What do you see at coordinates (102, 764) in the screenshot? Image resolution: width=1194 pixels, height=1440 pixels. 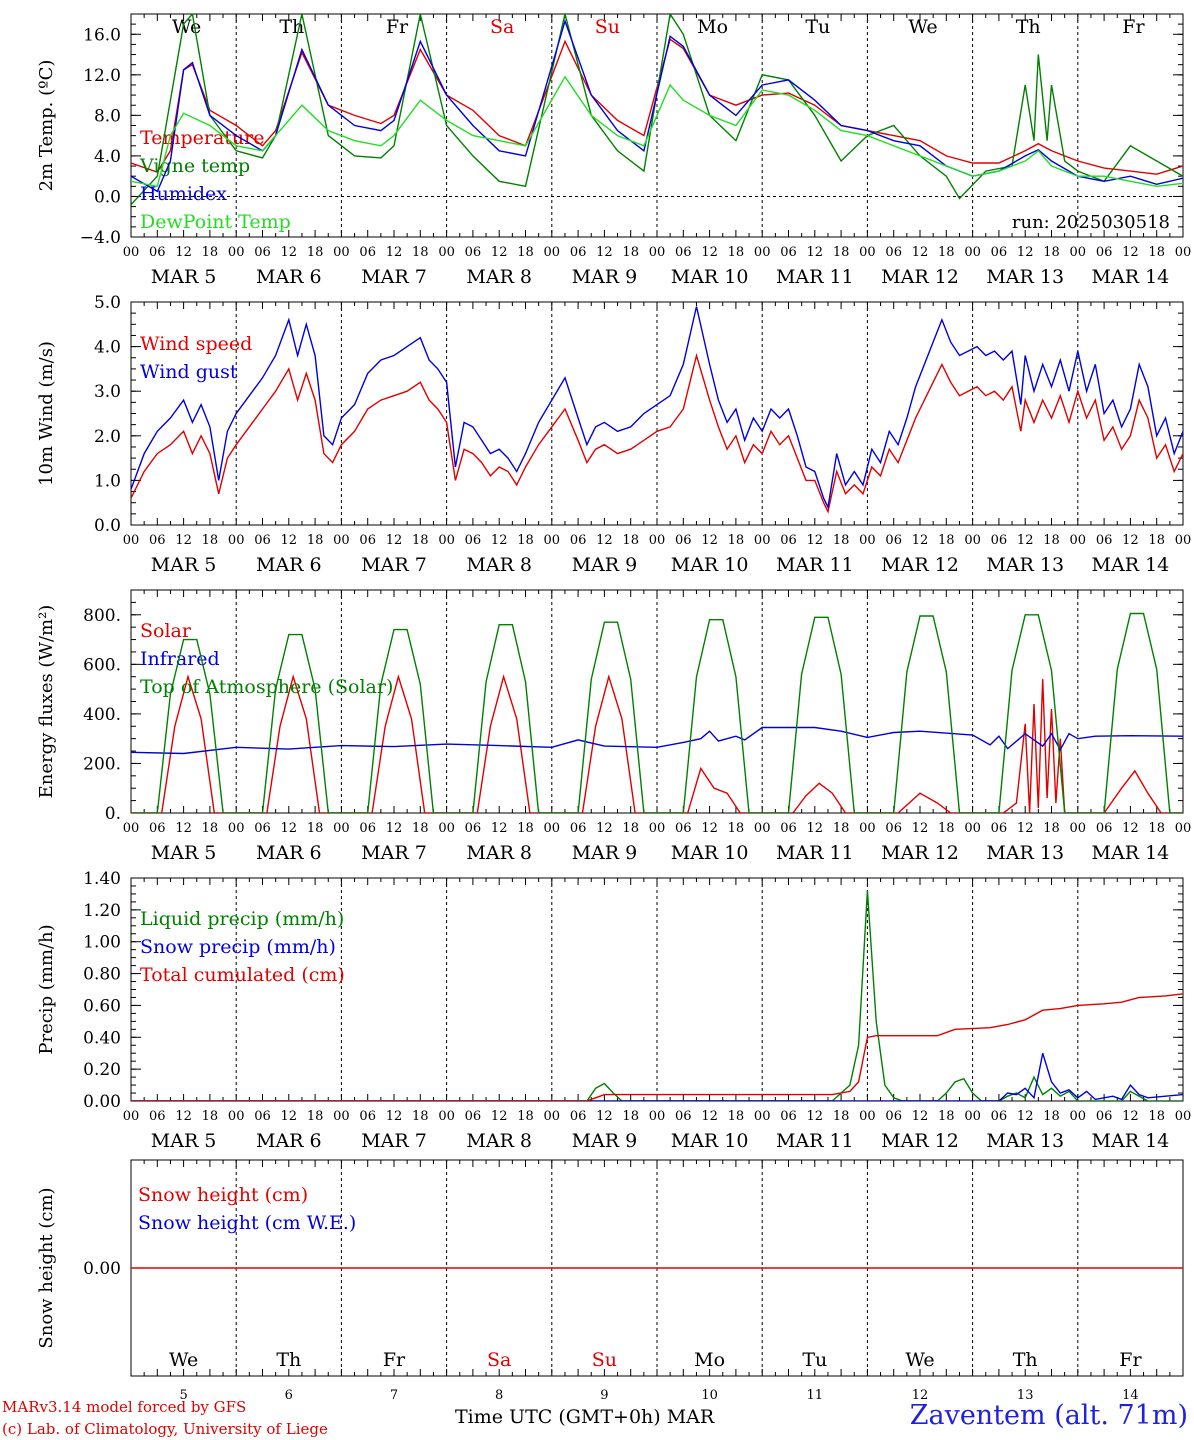 I see `y-tick-label: 200.` at bounding box center [102, 764].